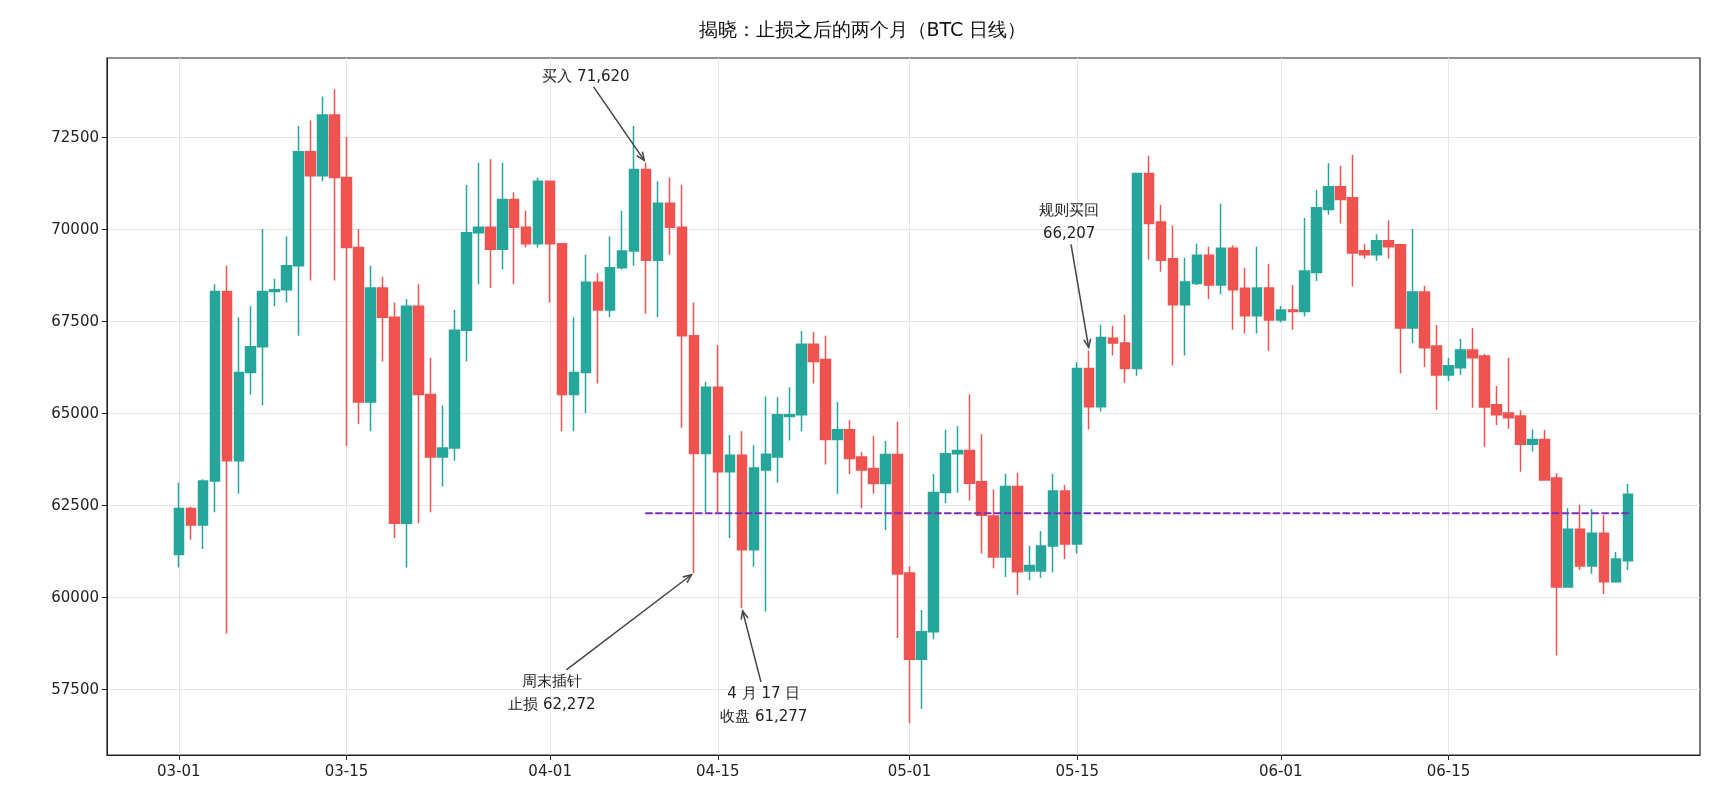 The height and width of the screenshot is (810, 1725). I want to click on annotation: 买入 71,620, so click(586, 75).